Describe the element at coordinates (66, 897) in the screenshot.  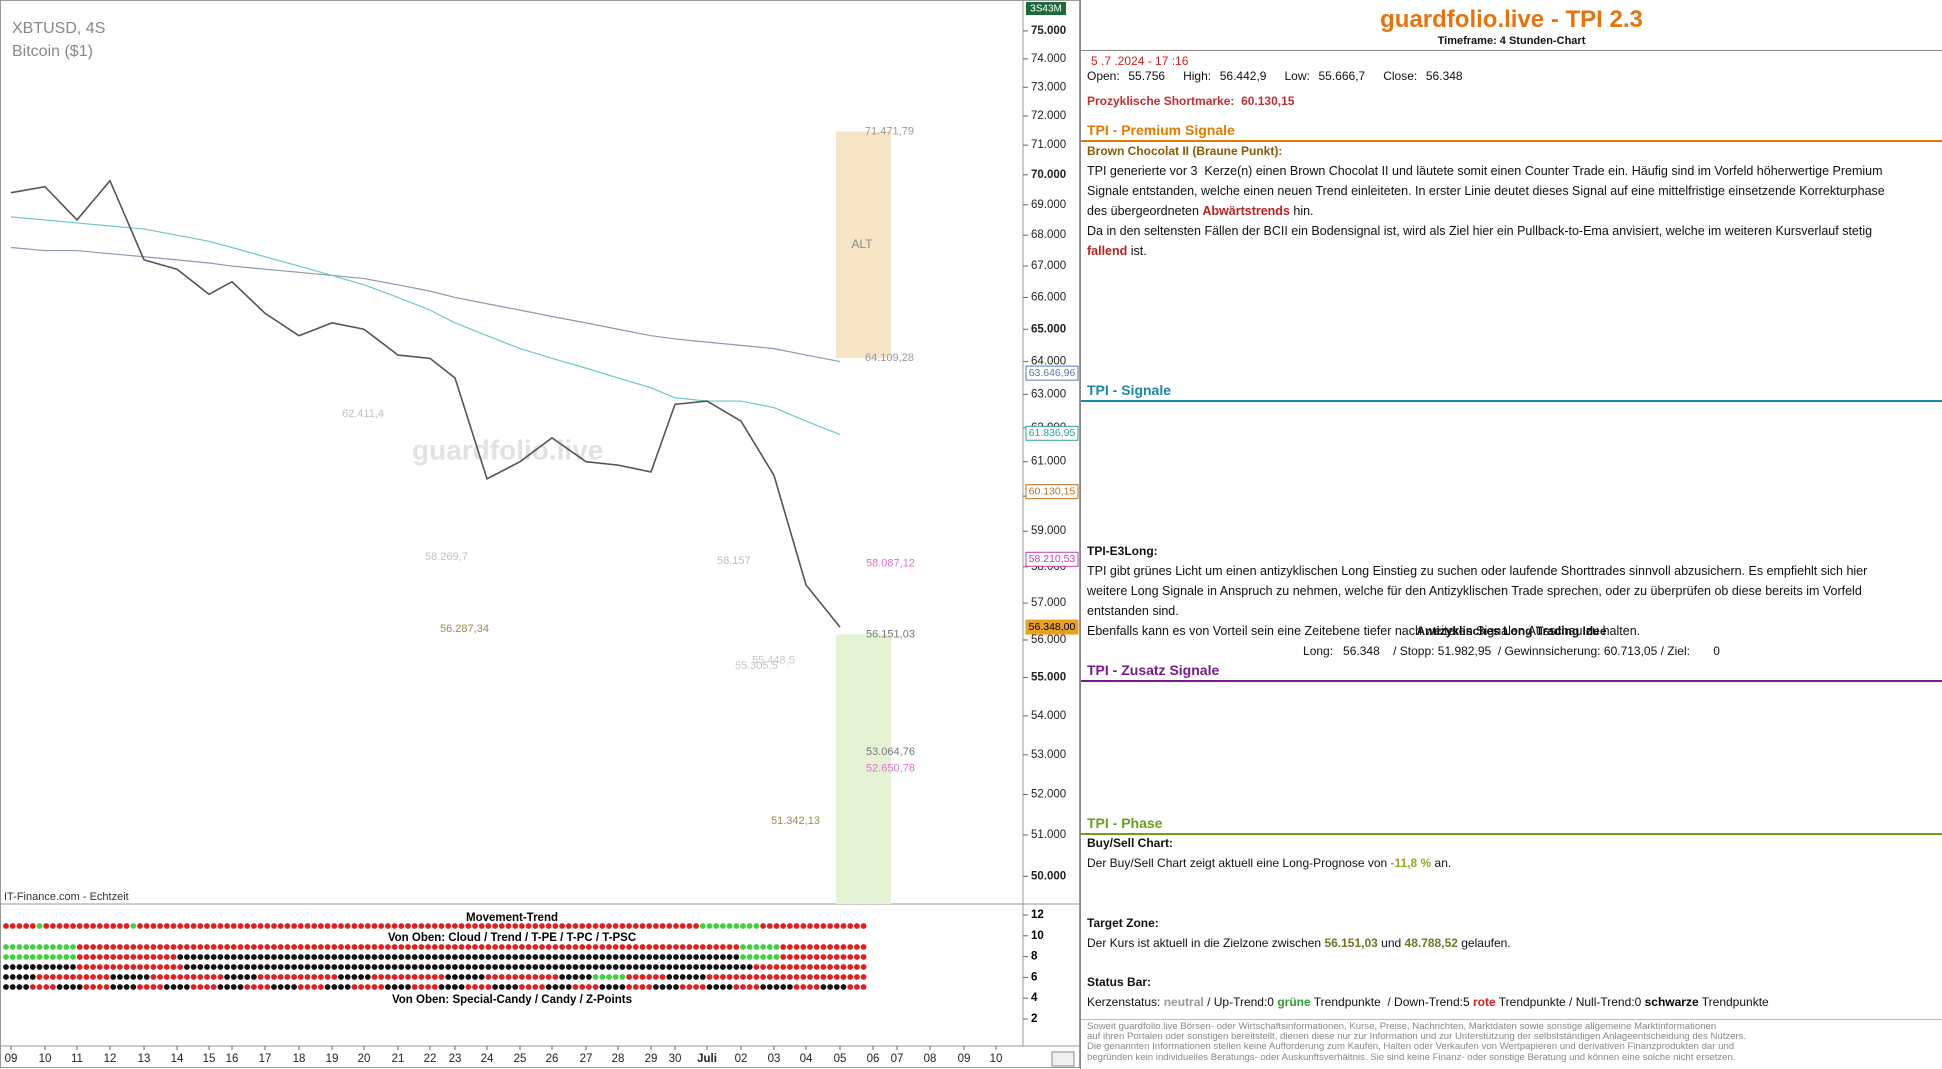
I see `source: IT-Finance.com - Echtzeit` at that location.